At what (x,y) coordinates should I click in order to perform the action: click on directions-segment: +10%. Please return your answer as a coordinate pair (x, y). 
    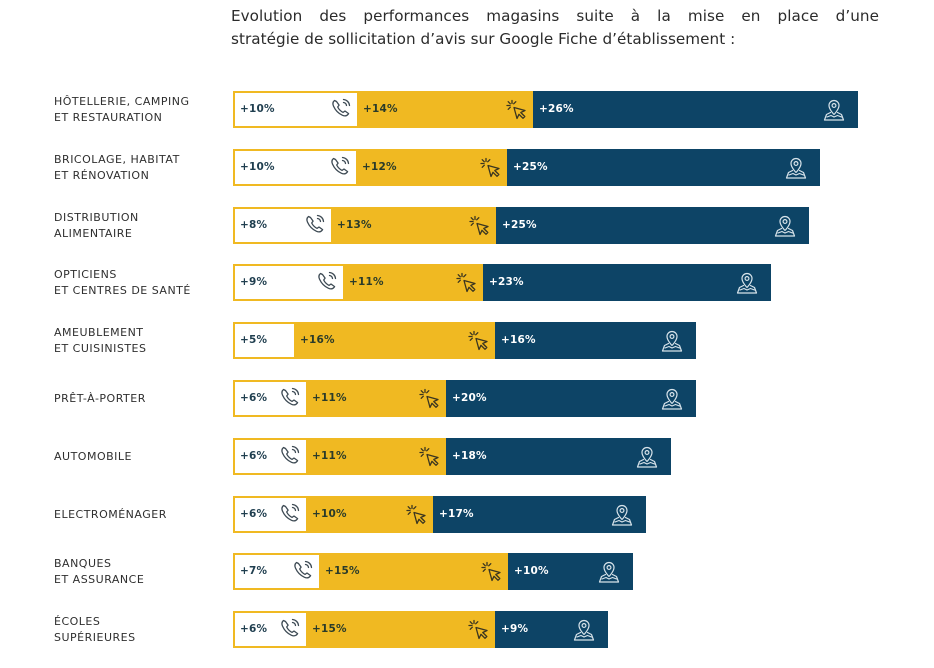
    Looking at the image, I should click on (570, 571).